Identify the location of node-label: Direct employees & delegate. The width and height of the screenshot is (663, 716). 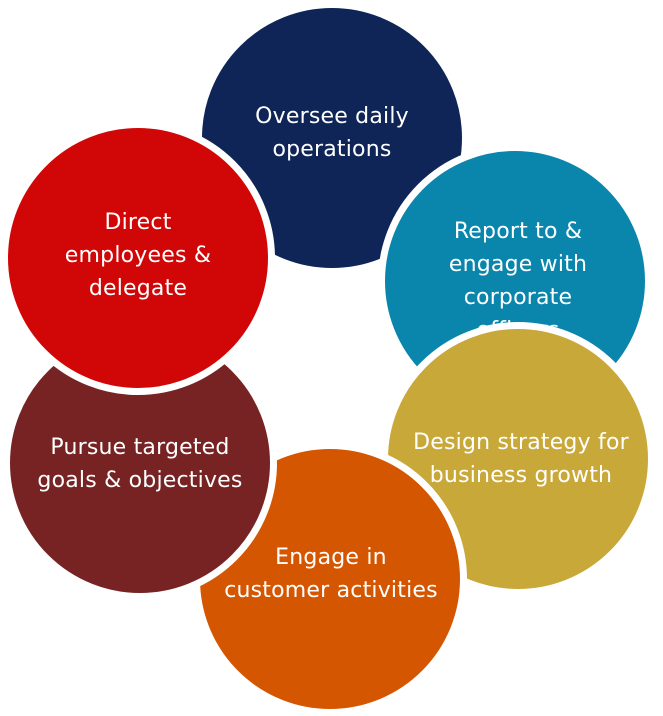
(138, 255).